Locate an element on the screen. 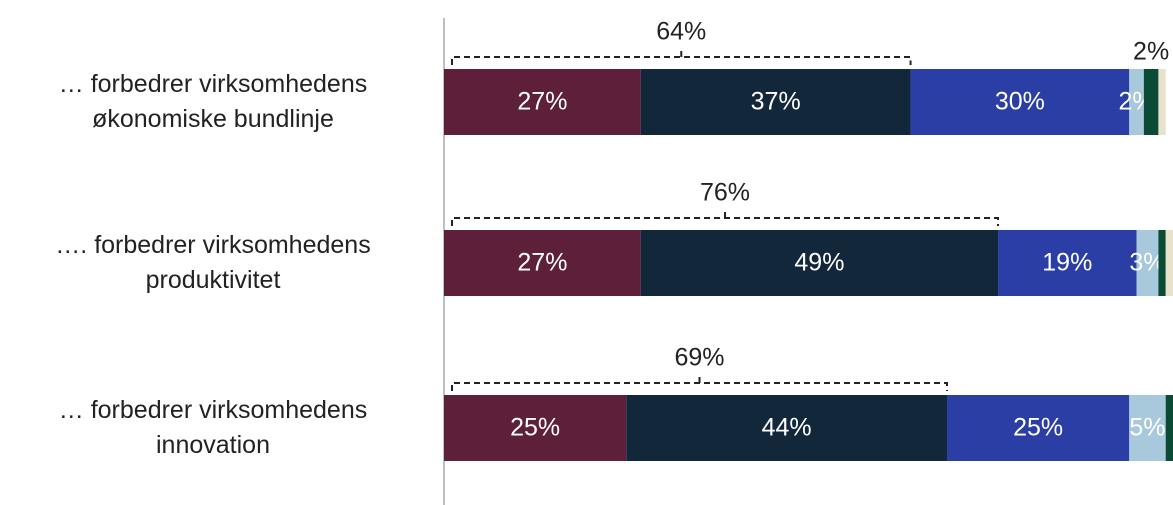  value-label: 30% is located at coordinates (1020, 102).